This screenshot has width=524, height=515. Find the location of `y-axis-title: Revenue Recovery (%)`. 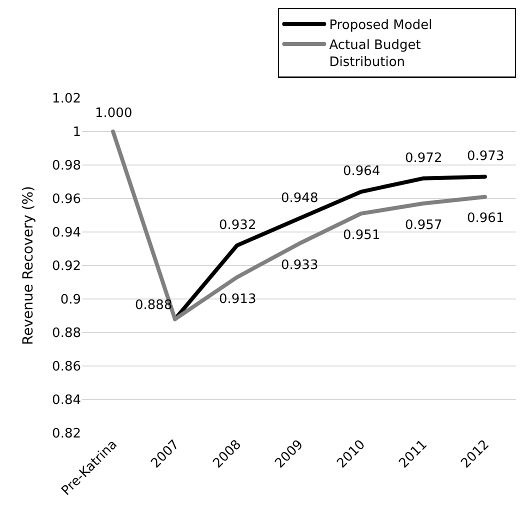

y-axis-title: Revenue Recovery (%) is located at coordinates (28, 266).